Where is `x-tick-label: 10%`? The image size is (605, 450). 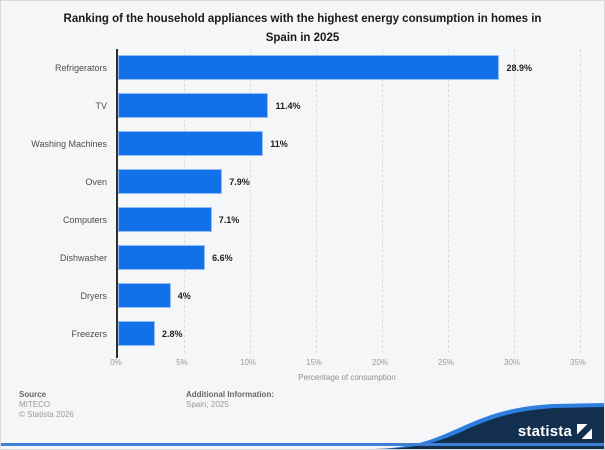 x-tick-label: 10% is located at coordinates (248, 362).